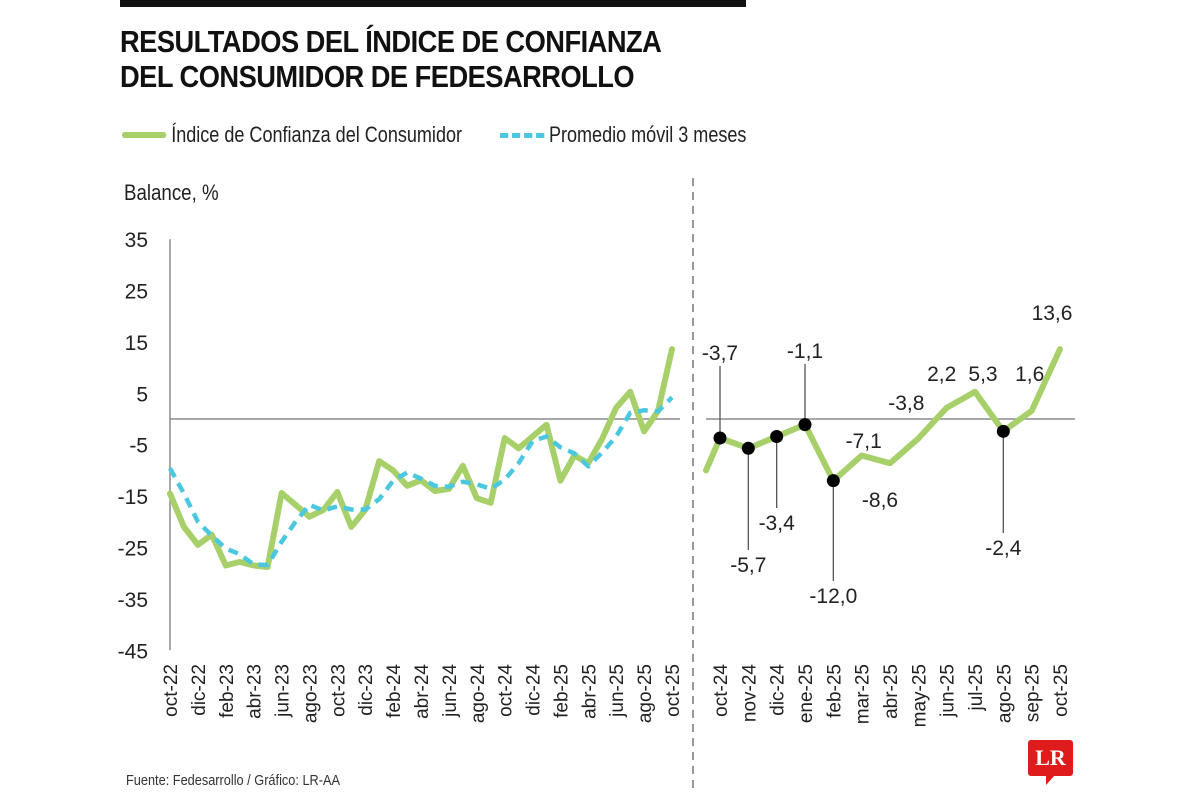 Image resolution: width=1200 pixels, height=800 pixels. What do you see at coordinates (919, 695) in the screenshot?
I see `x-tick-label: may-25` at bounding box center [919, 695].